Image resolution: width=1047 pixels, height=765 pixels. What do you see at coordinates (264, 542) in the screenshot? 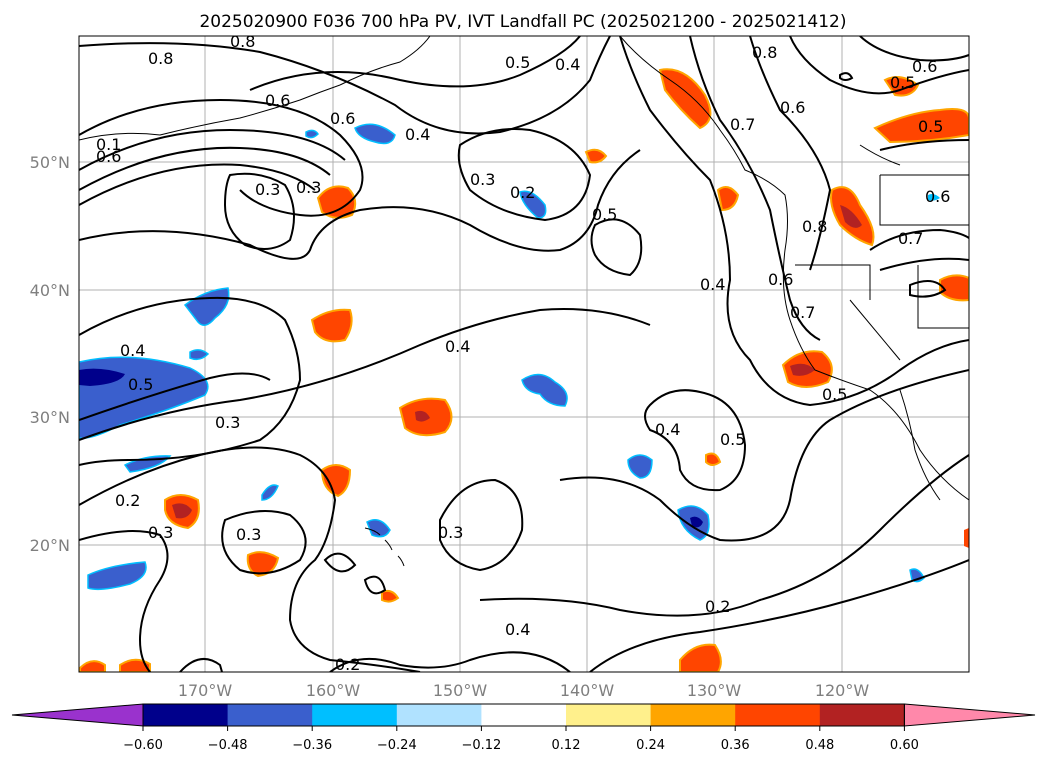
I see `pv-contour-closed-d` at bounding box center [264, 542].